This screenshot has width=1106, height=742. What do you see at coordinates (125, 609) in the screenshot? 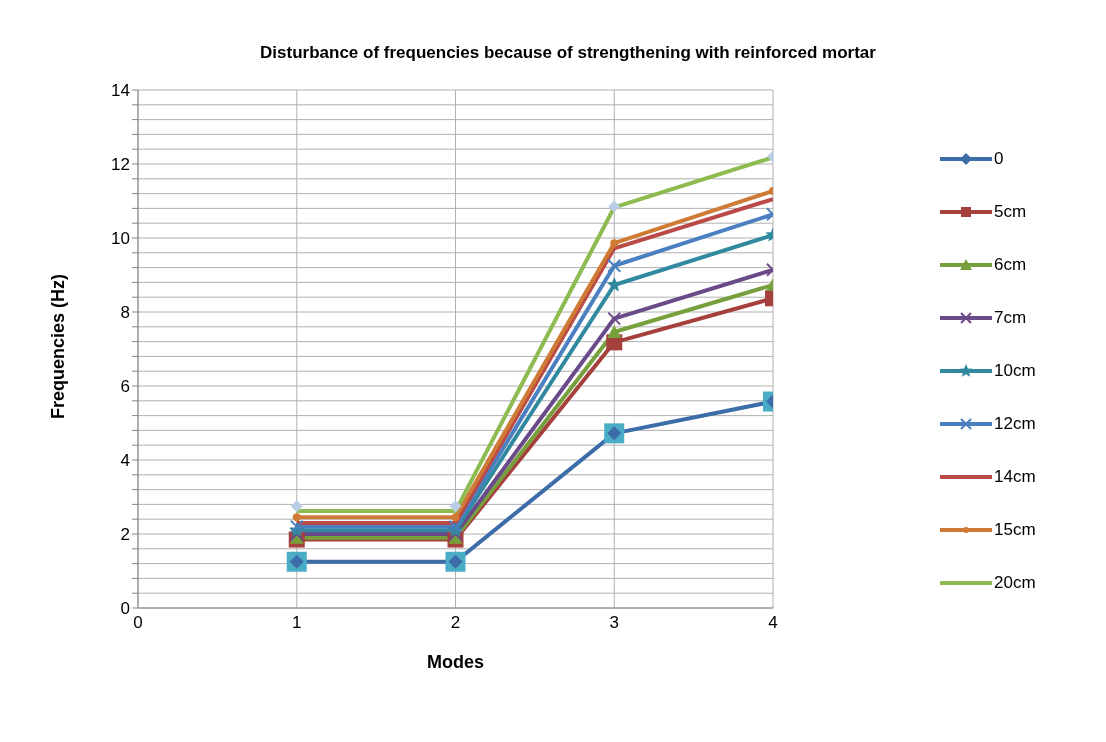
I see `y-tick-label: 0` at bounding box center [125, 609].